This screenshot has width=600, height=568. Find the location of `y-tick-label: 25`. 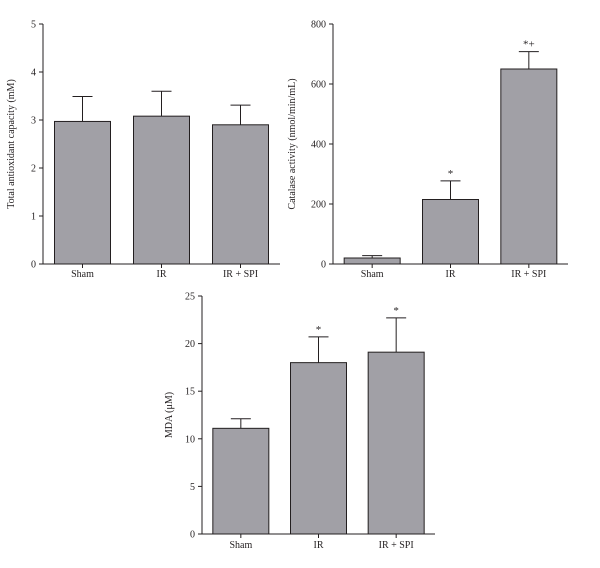

y-tick-label: 25 is located at coordinates (190, 297).